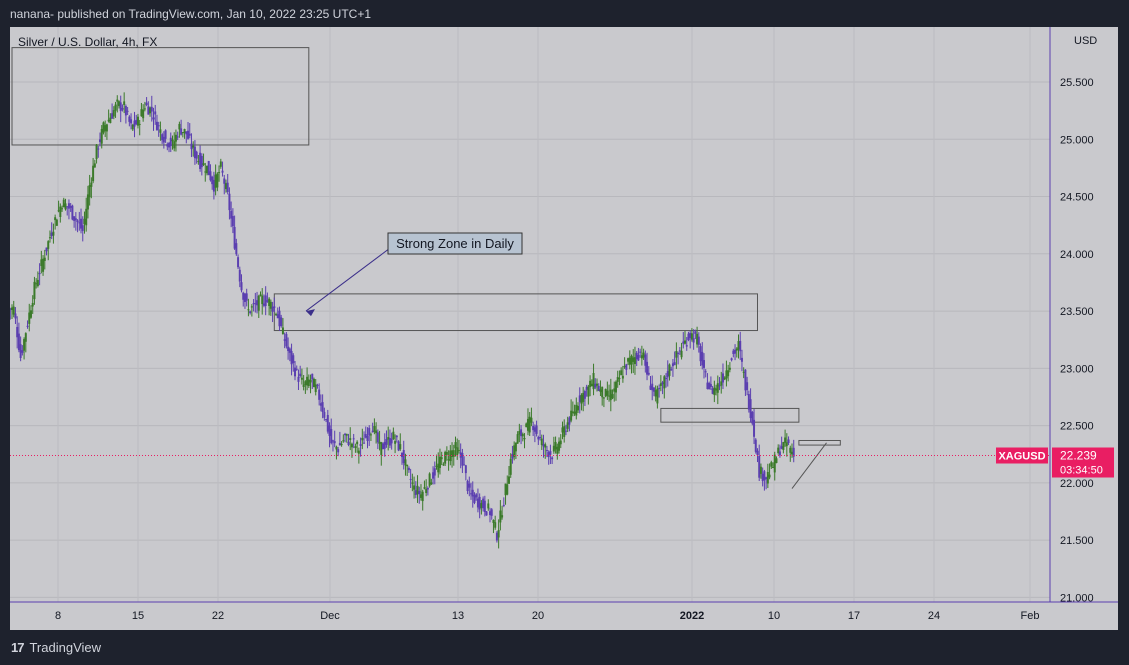 This screenshot has height=665, width=1129. I want to click on zone-mid-zone, so click(730, 415).